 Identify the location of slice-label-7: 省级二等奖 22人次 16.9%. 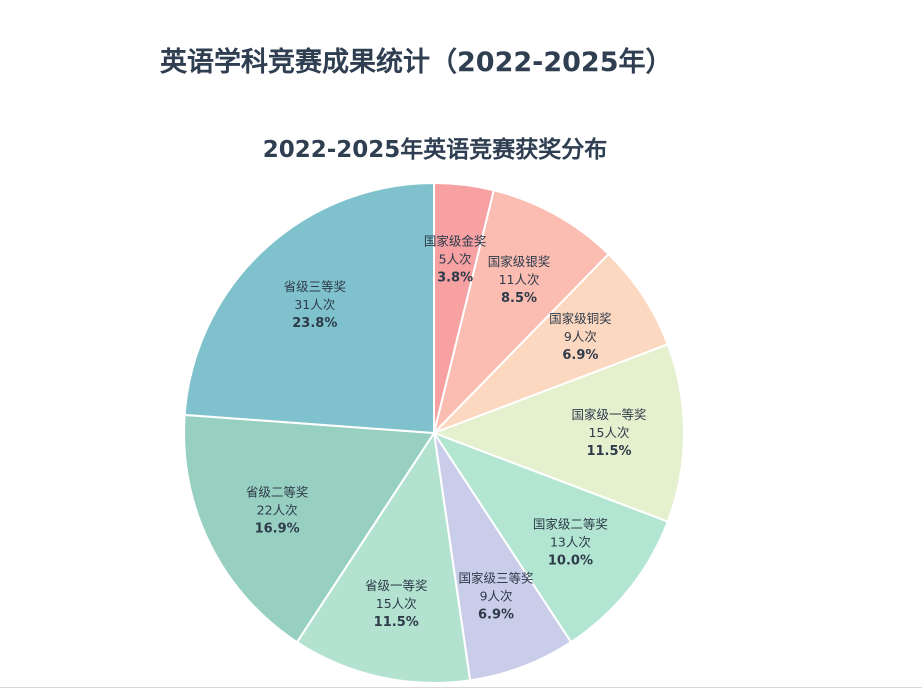
(277, 511).